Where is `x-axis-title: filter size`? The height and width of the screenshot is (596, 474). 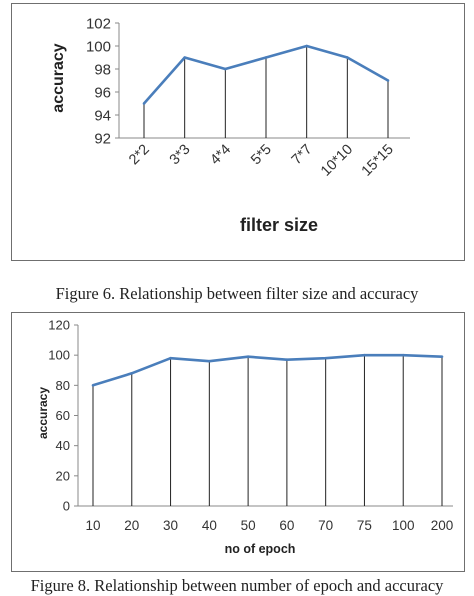
x-axis-title: filter size is located at coordinates (279, 225).